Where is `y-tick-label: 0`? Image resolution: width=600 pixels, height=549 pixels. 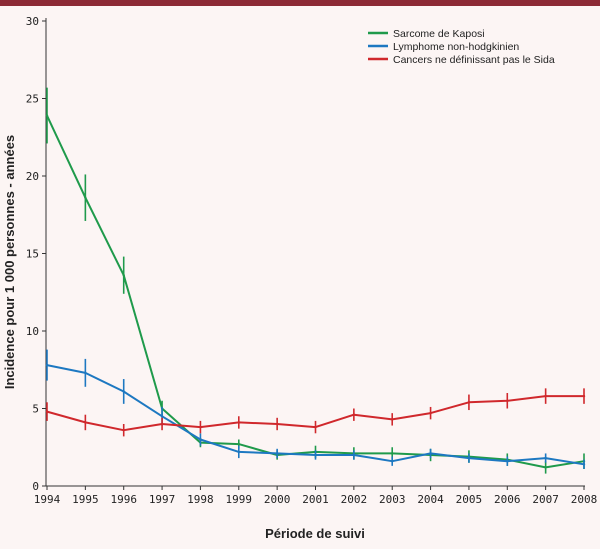 y-tick-label: 0 is located at coordinates (35, 486).